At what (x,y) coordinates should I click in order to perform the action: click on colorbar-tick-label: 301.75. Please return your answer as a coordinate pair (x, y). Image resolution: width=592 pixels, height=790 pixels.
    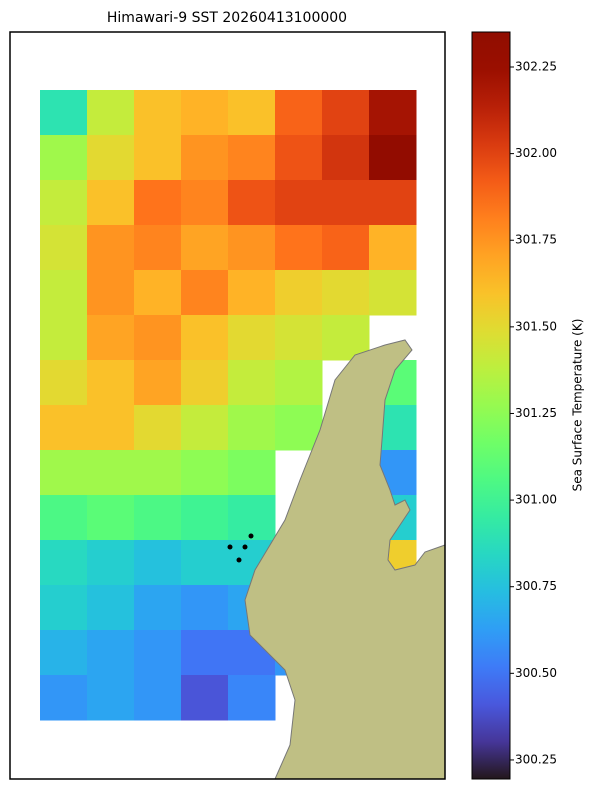
    Looking at the image, I should click on (536, 240).